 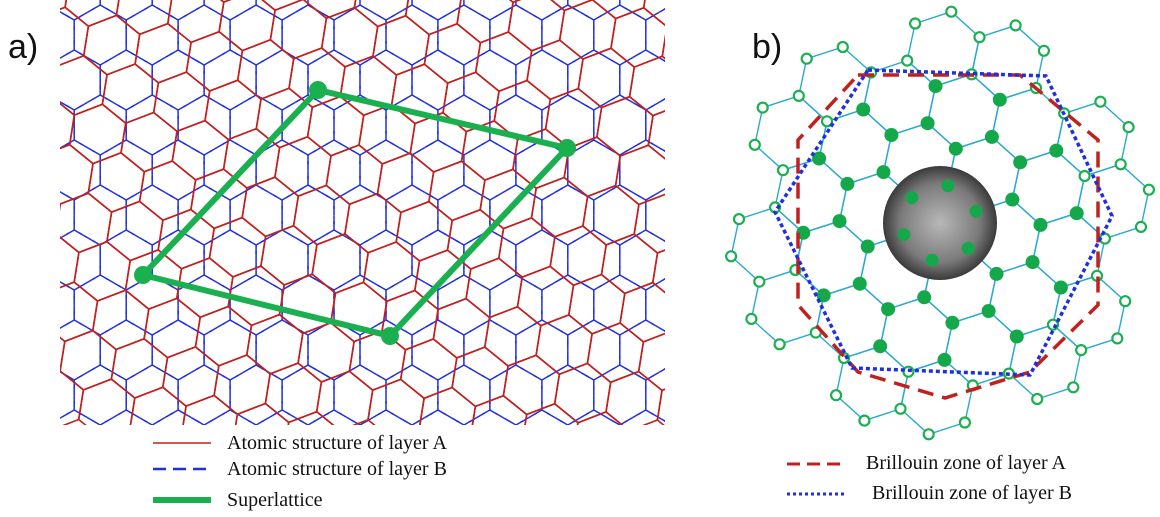 What do you see at coordinates (337, 443) in the screenshot?
I see `legend-label-layer-a: Atomic structure of layer A` at bounding box center [337, 443].